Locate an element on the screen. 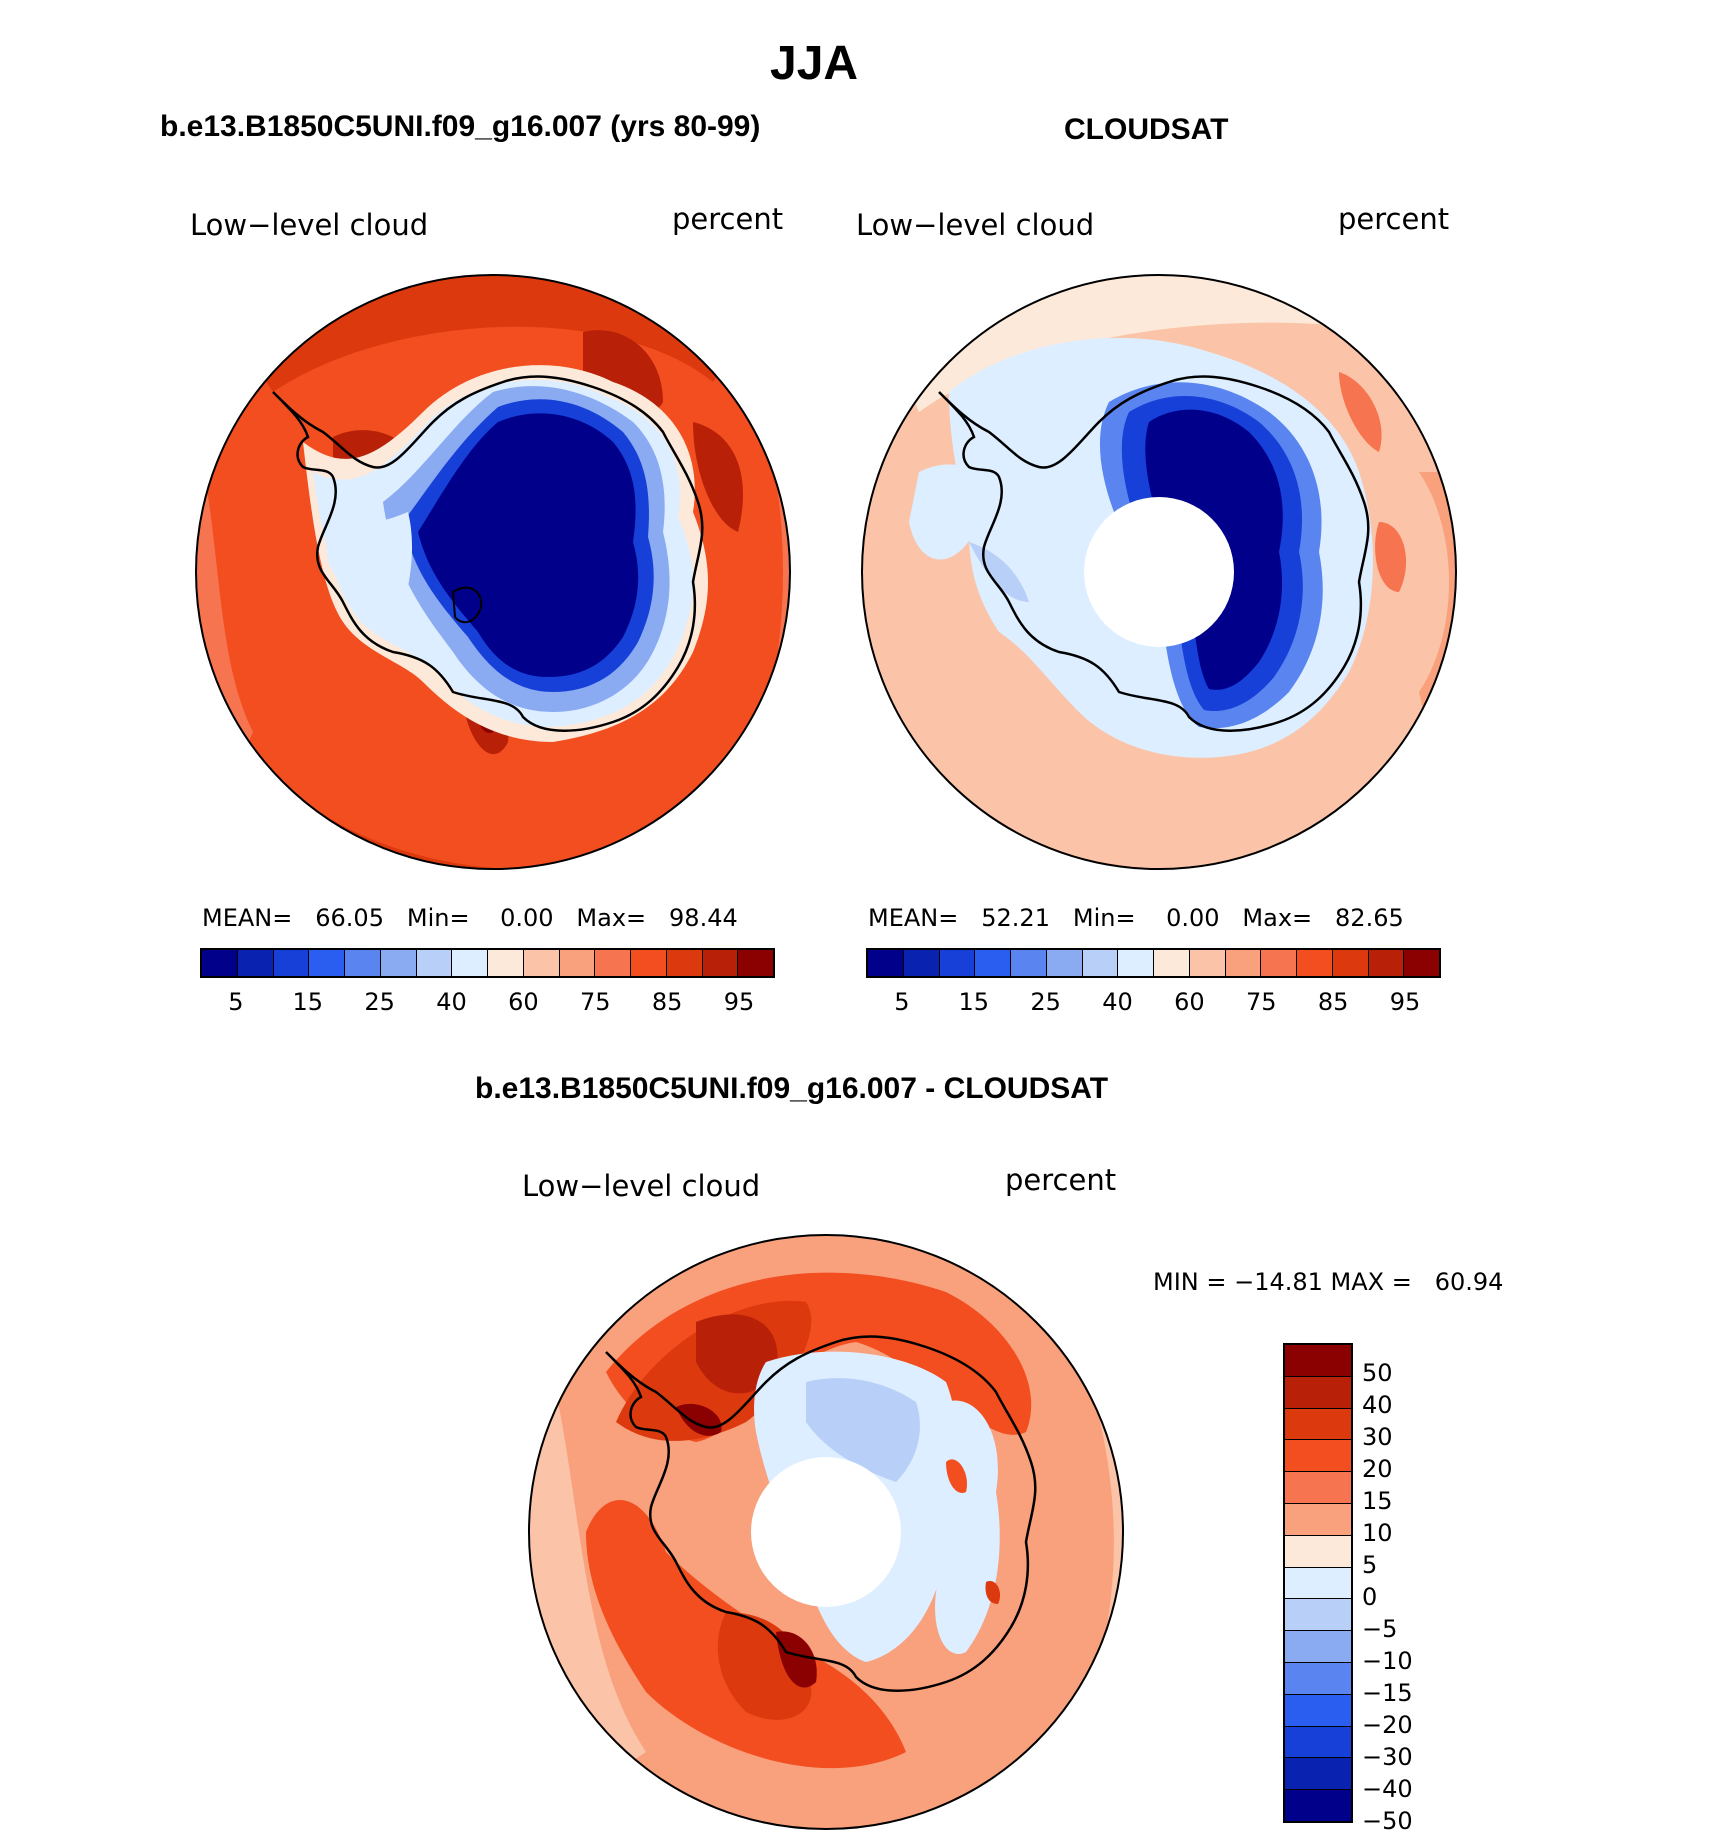 The height and width of the screenshot is (1839, 1710). colorbar-tick-label: 0 is located at coordinates (1370, 1597).